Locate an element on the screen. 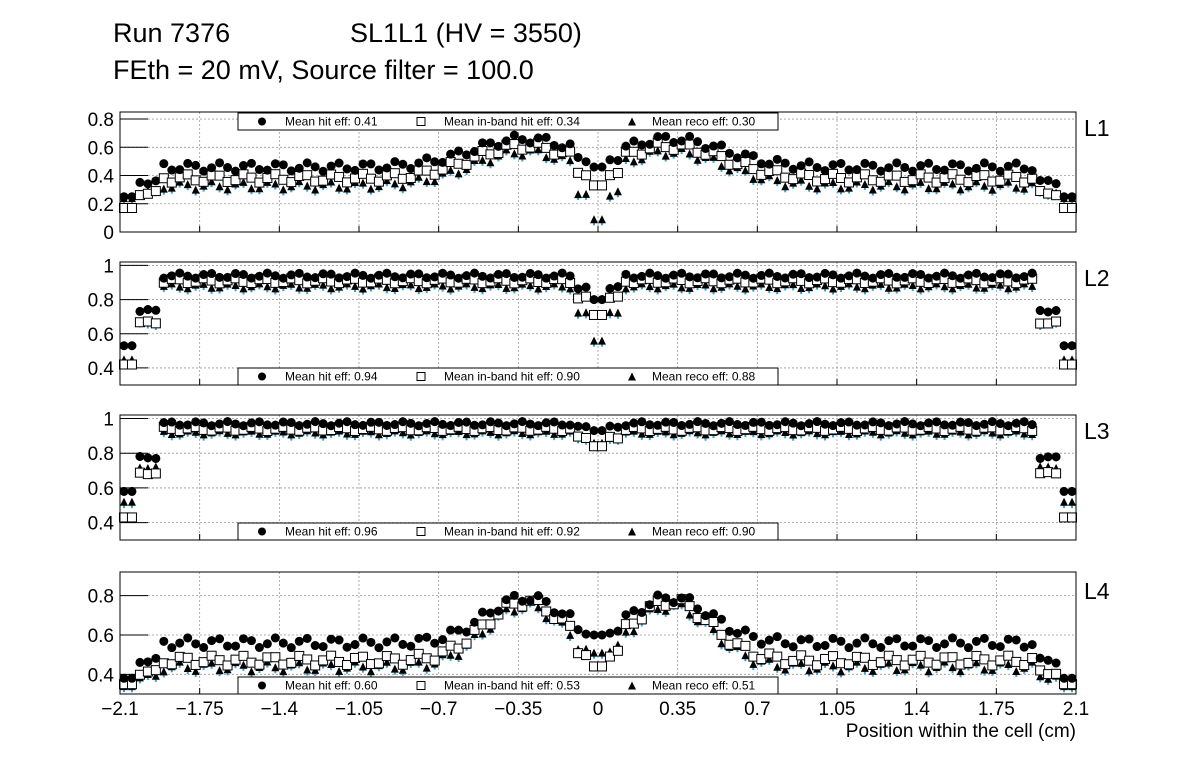 This screenshot has width=1196, height=777. y-tick-label: 0.4 is located at coordinates (101, 177).